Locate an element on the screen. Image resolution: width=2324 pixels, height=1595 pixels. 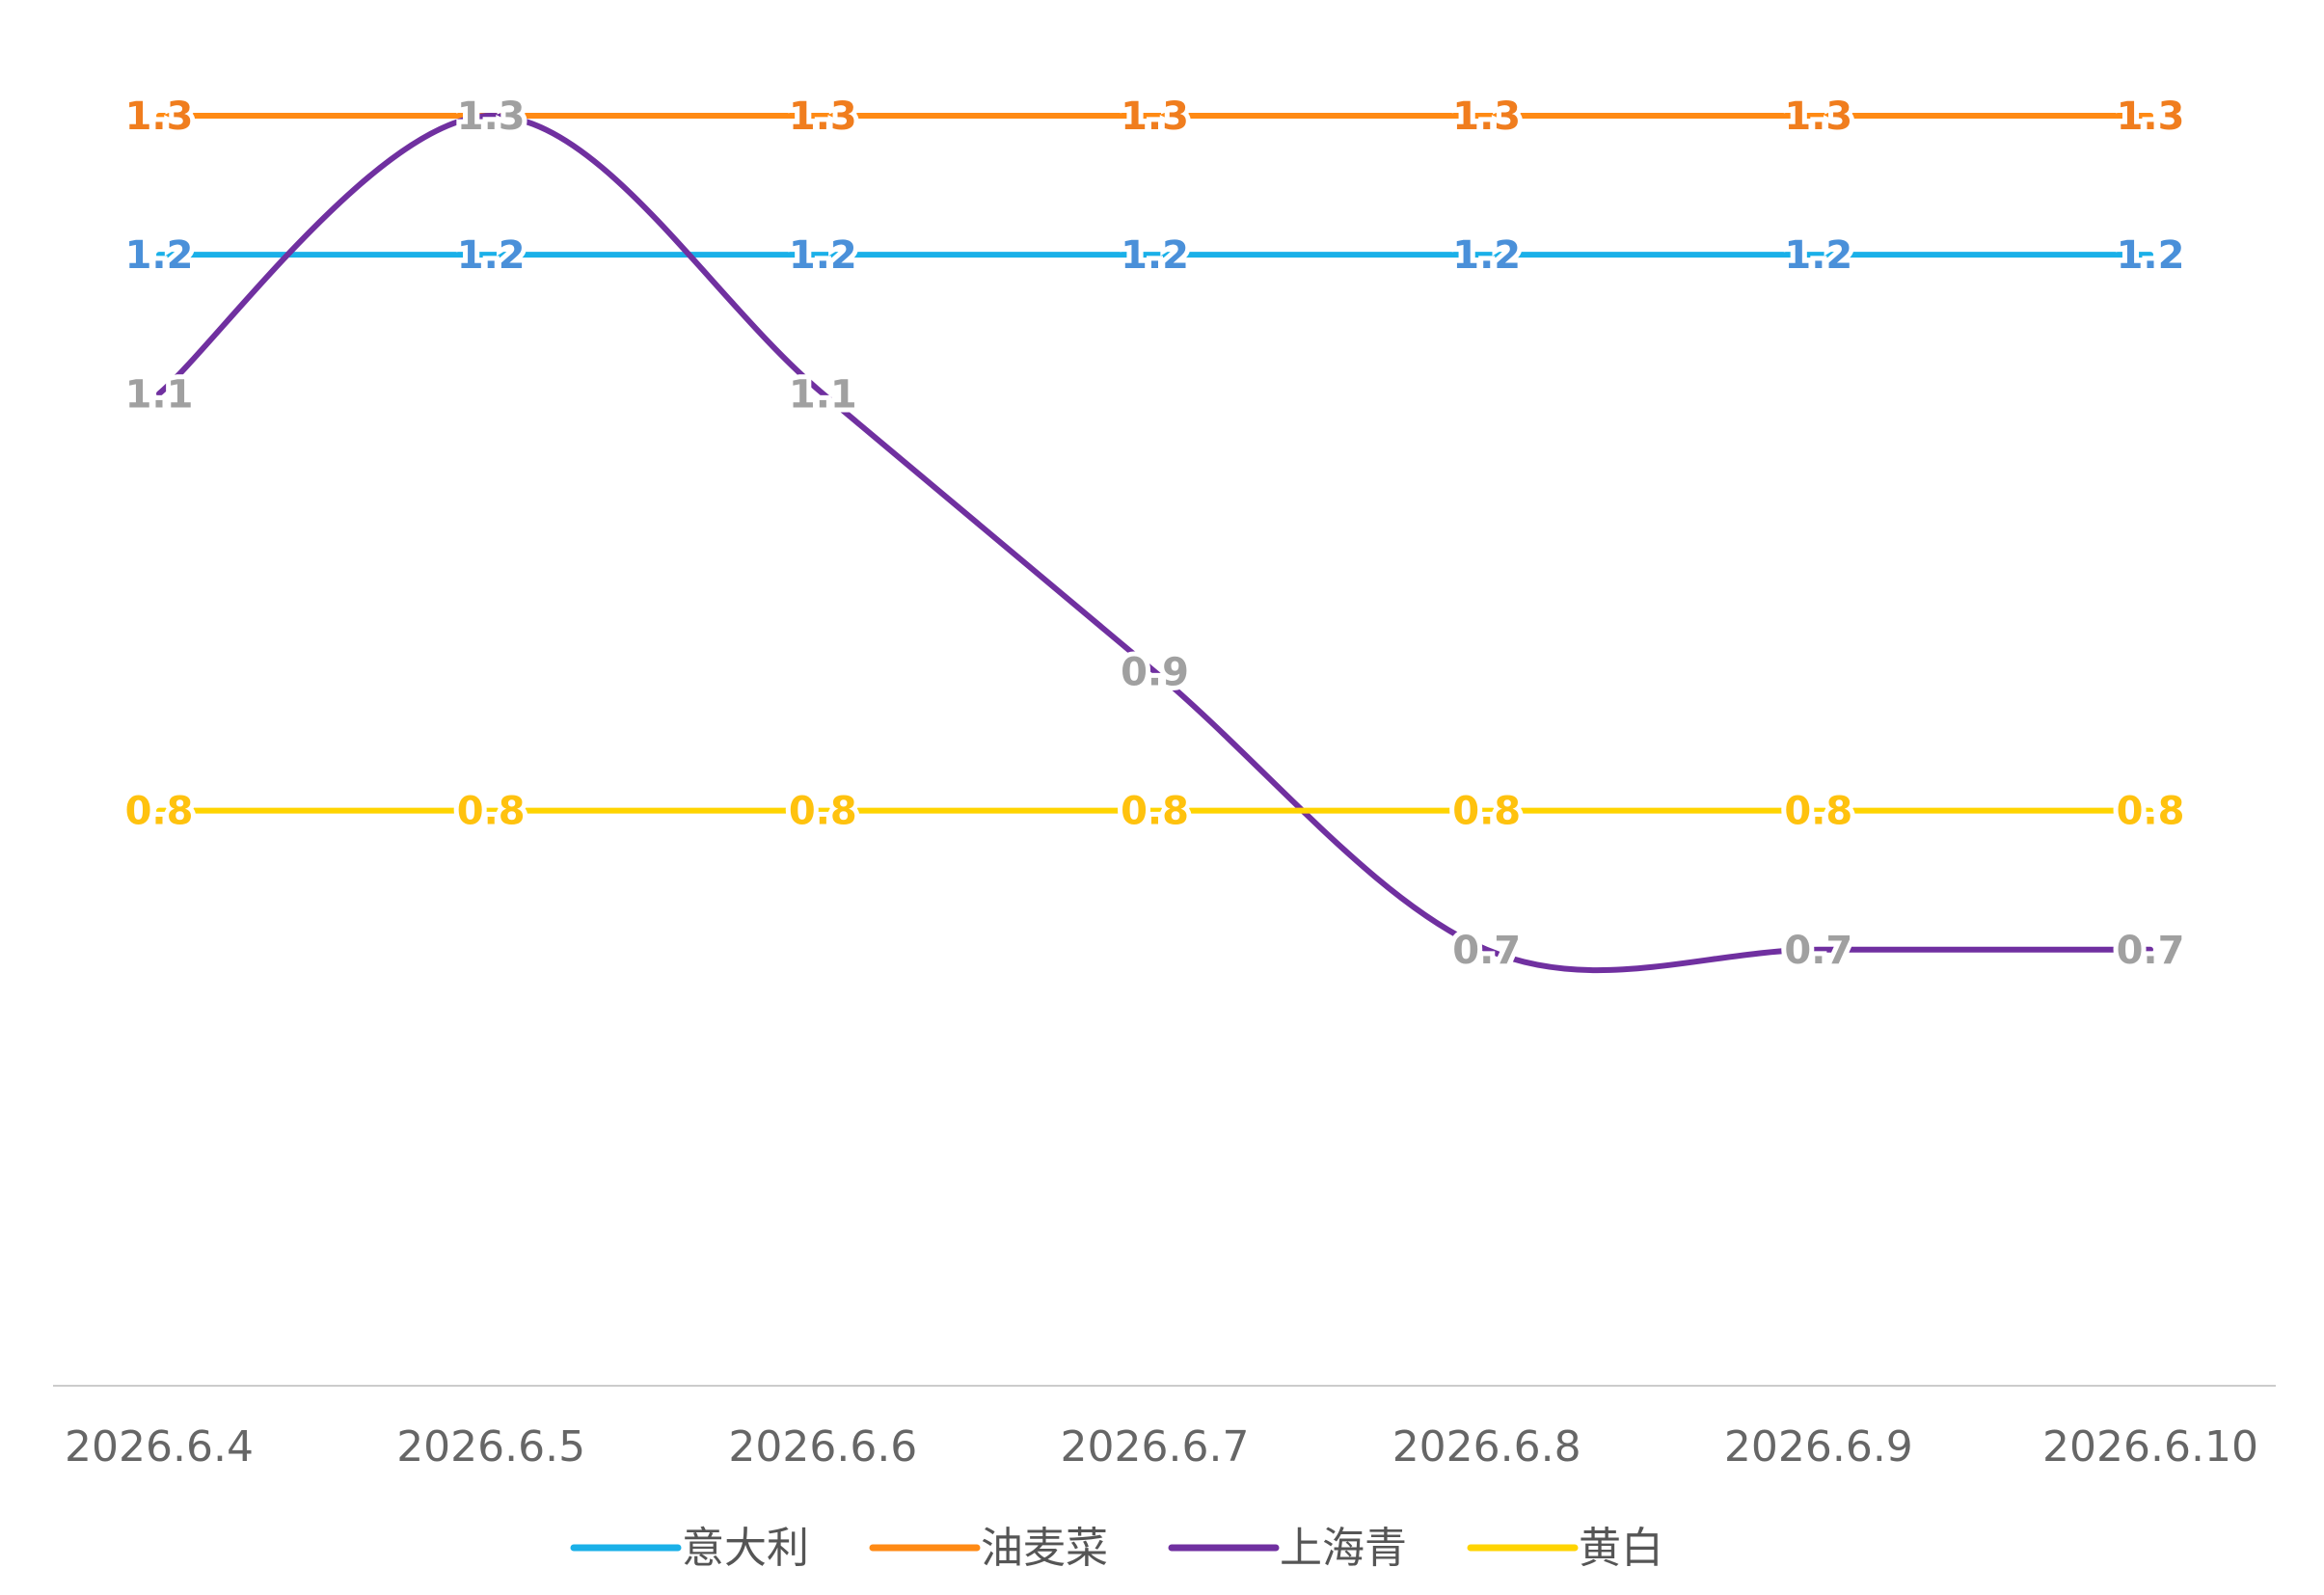
legend-item: 意大利 is located at coordinates (689, 1548).